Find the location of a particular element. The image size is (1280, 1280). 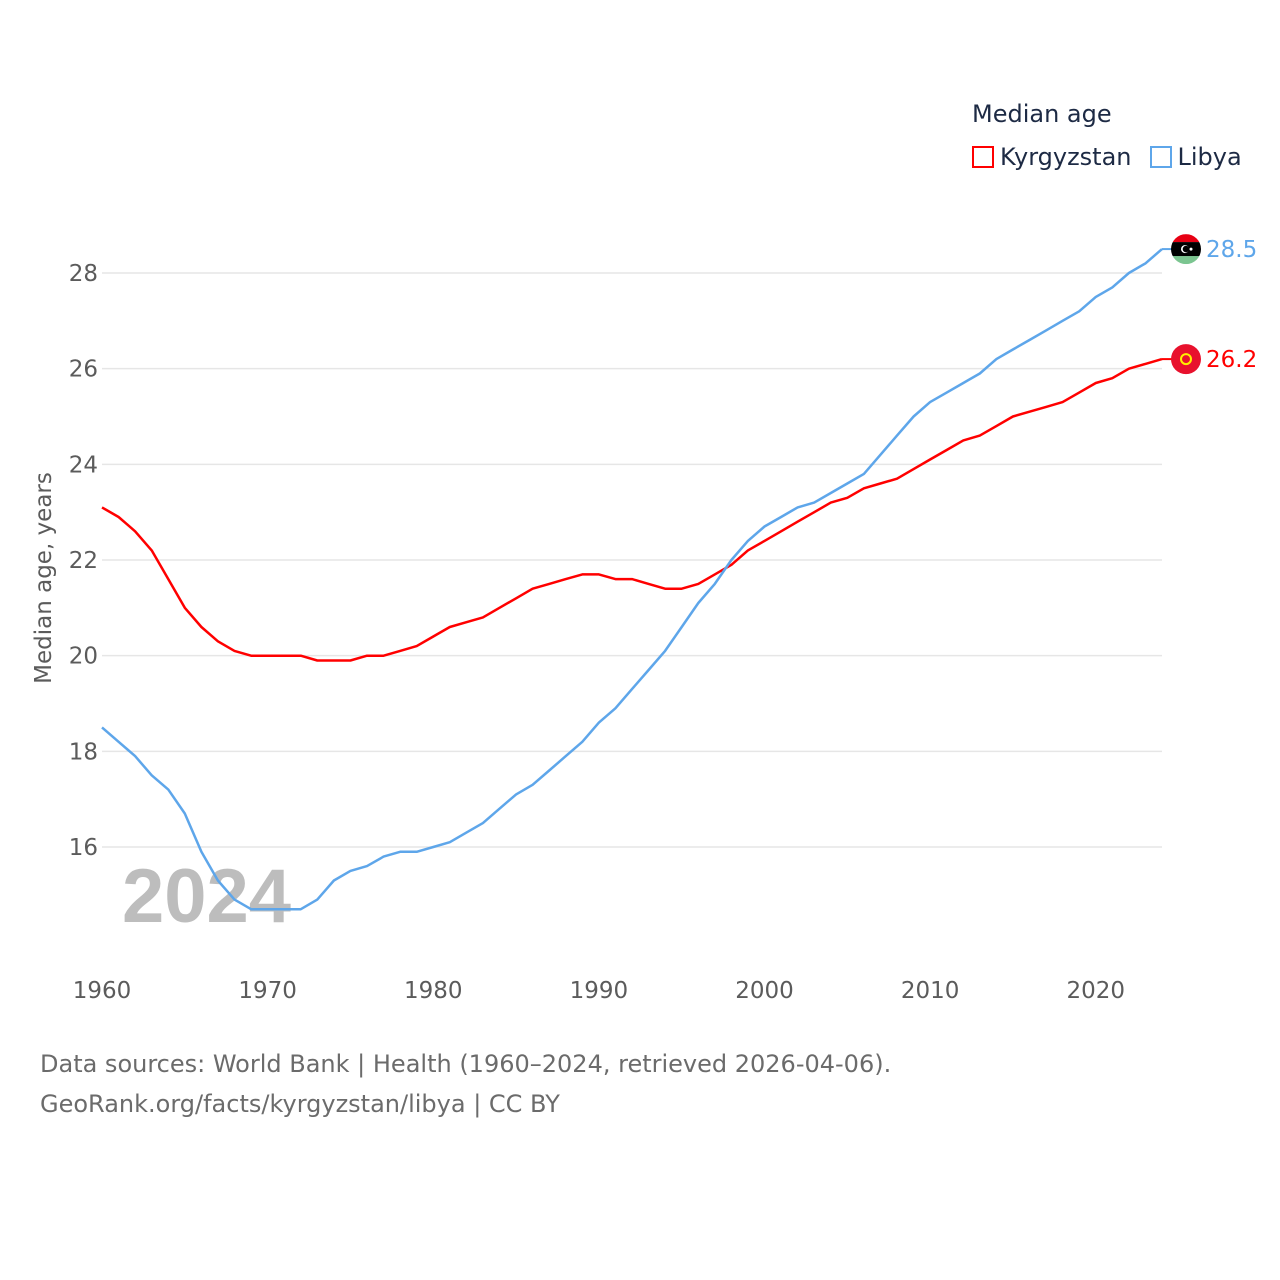

kyrgyzstan-flag-icon is located at coordinates (1186, 359).